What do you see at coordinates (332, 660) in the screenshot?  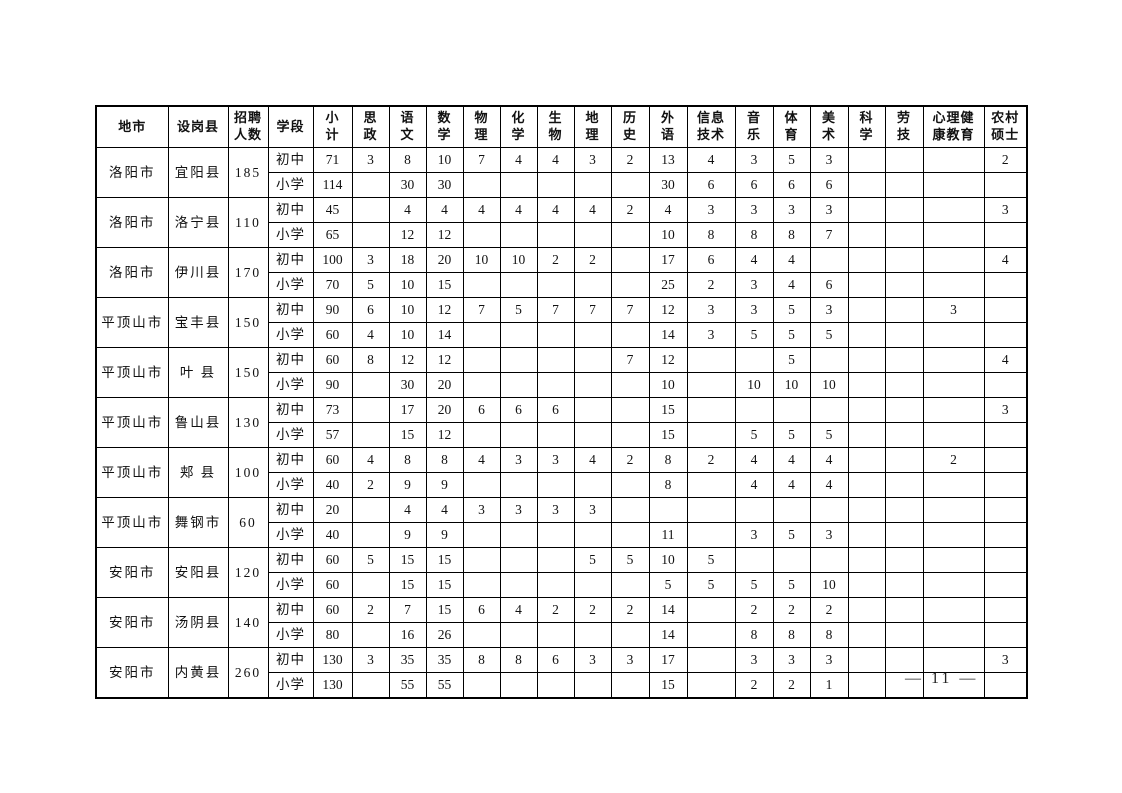 I see `value-cell: 130` at bounding box center [332, 660].